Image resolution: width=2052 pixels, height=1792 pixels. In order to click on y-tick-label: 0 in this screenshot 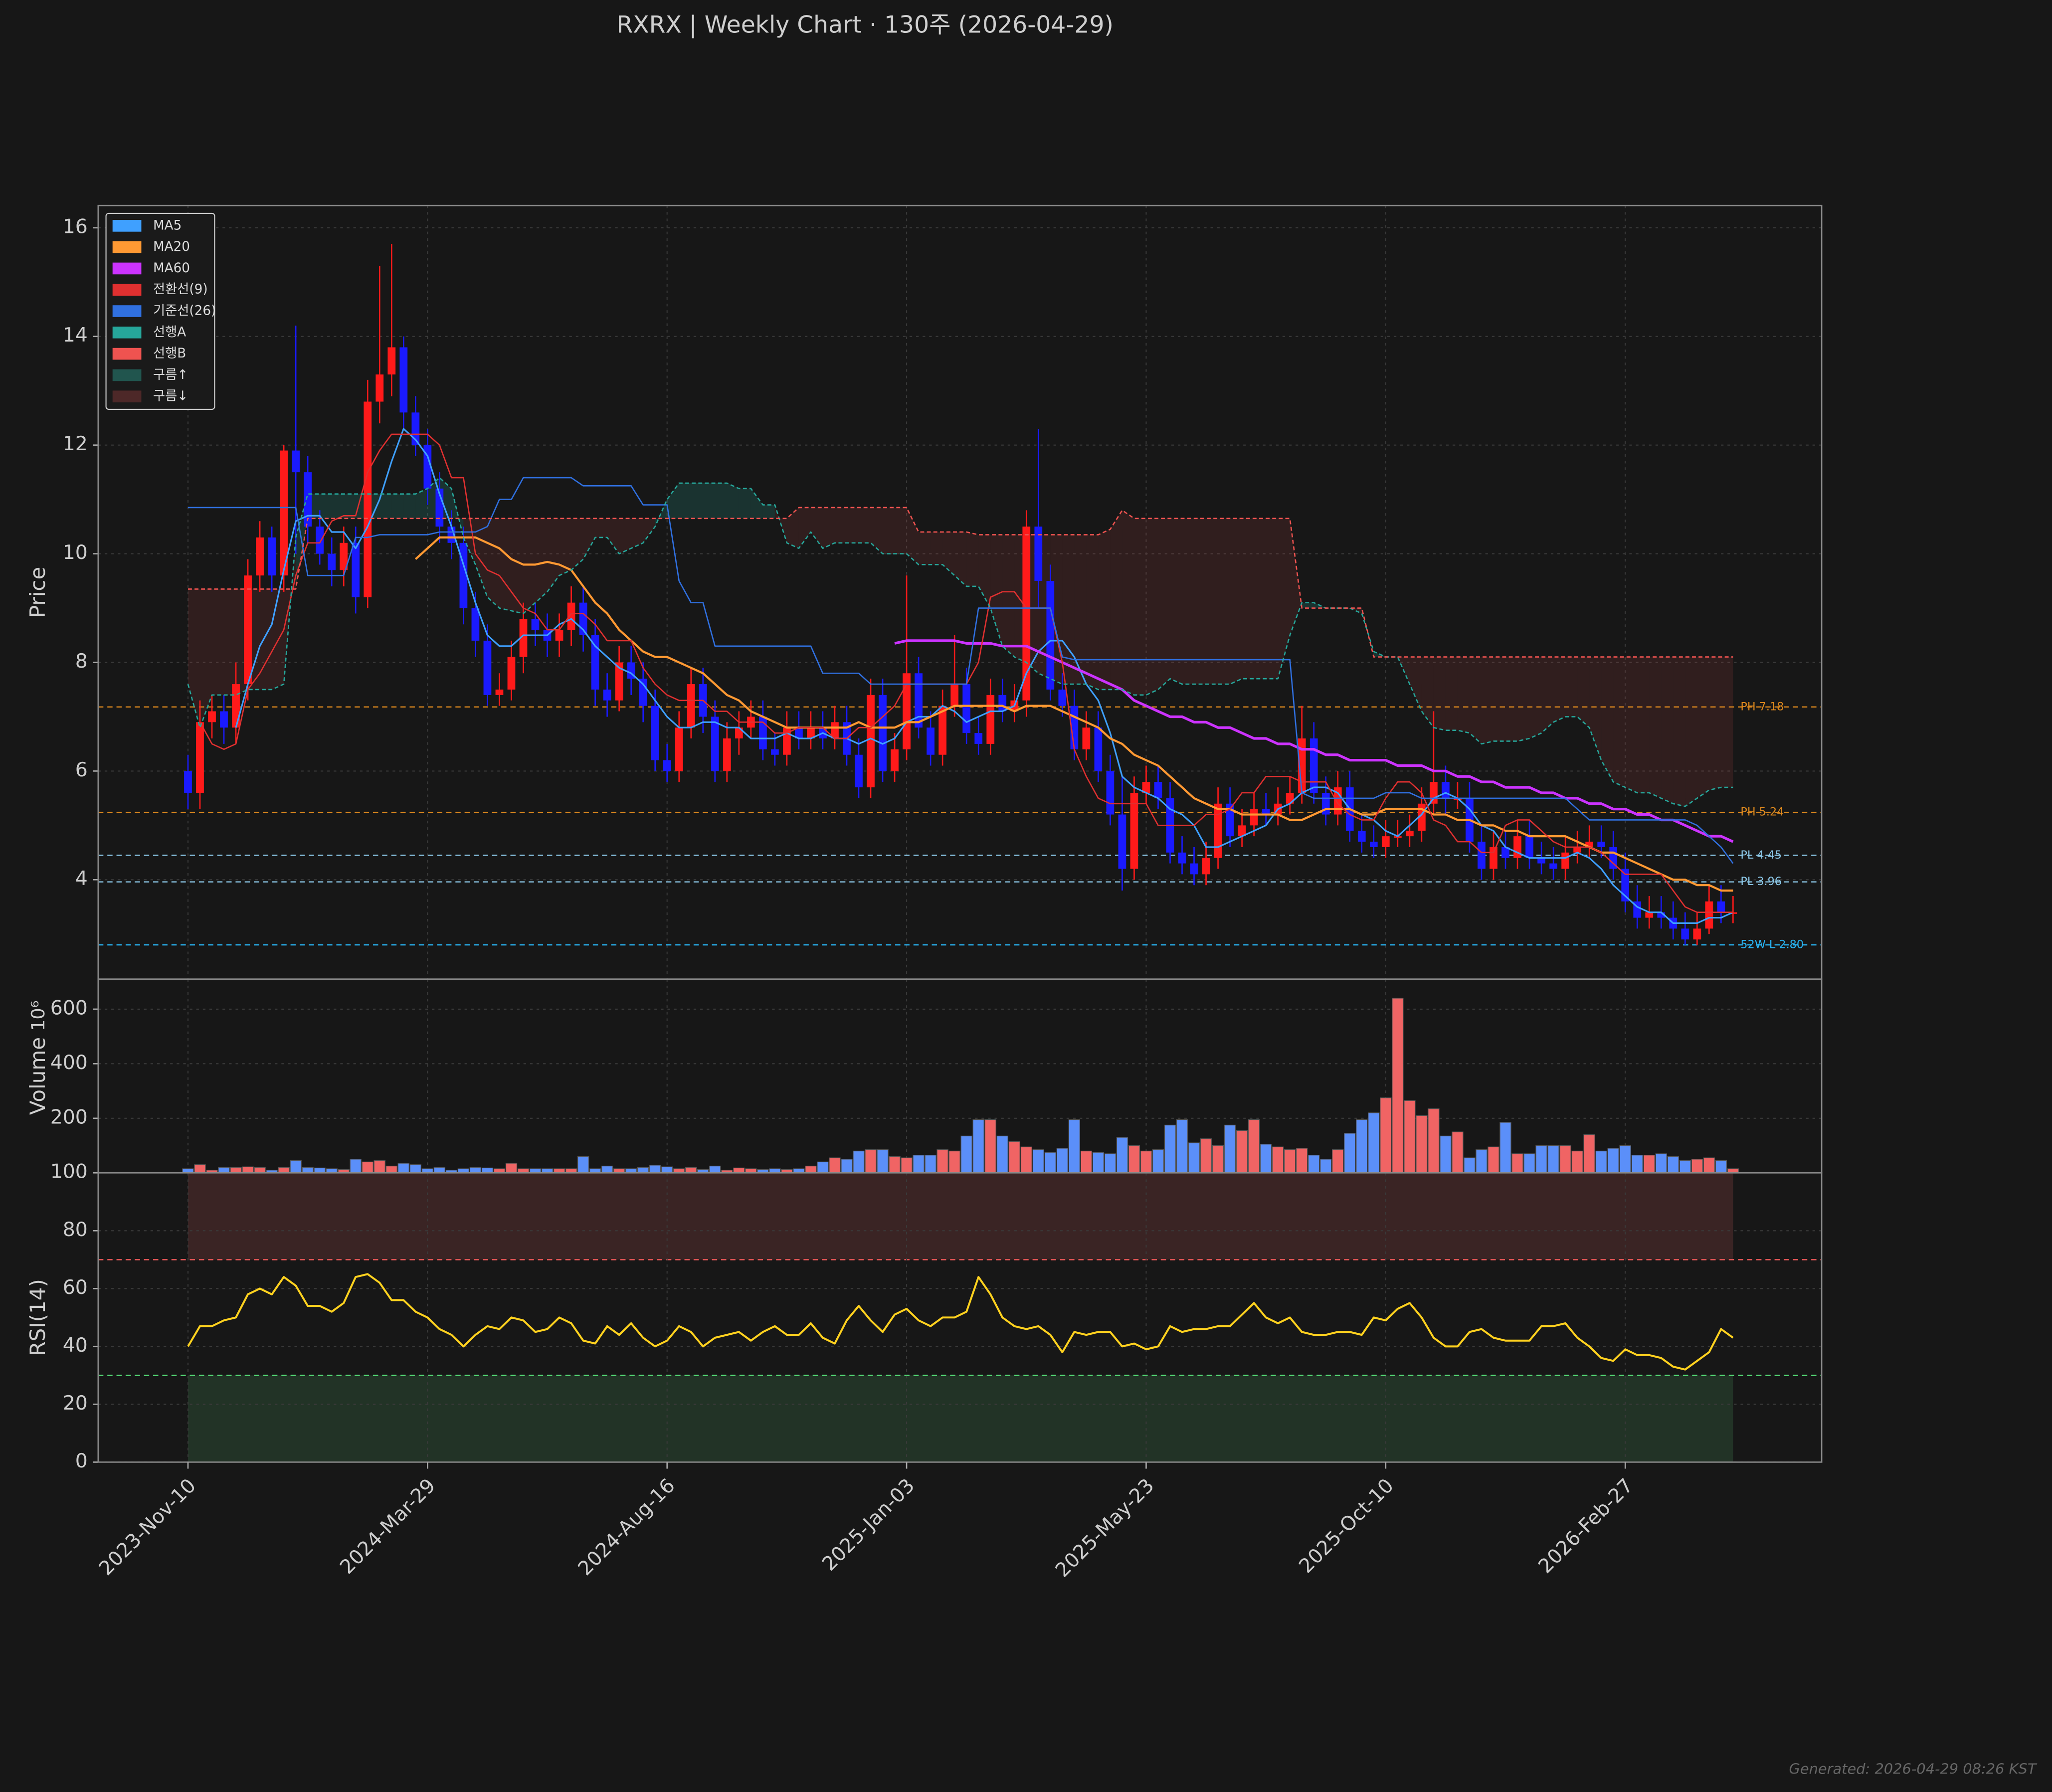, I will do `click(81, 1460)`.